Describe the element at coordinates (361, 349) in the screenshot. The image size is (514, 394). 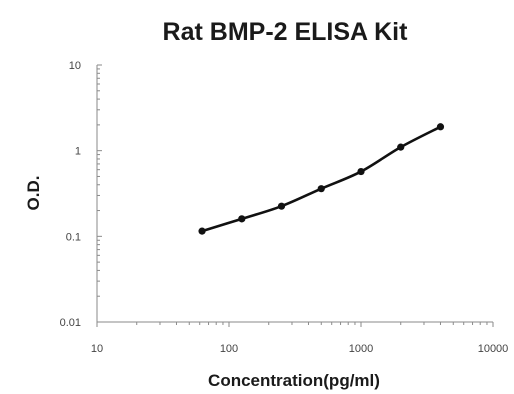
I see `x-tick-label: 1000` at that location.